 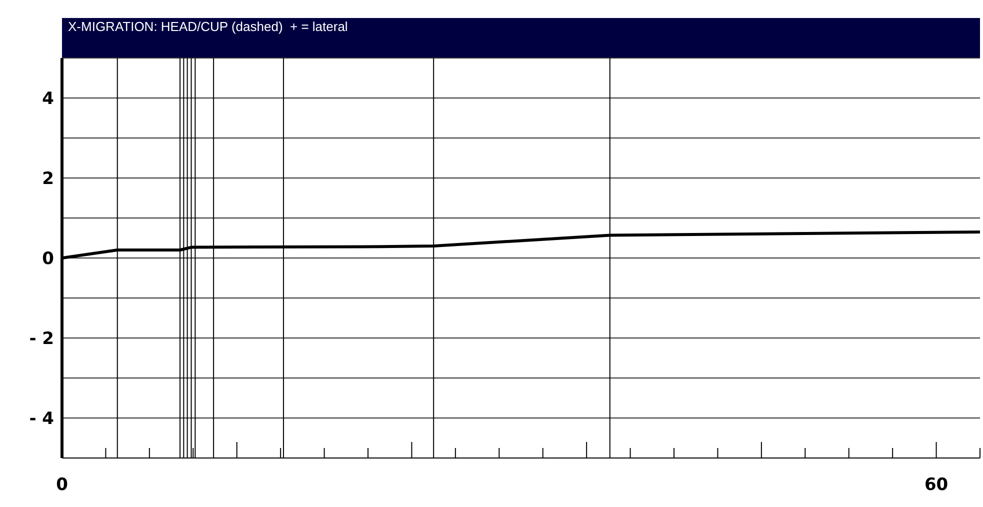 What do you see at coordinates (41, 419) in the screenshot?
I see `y-tick-label: - 4` at bounding box center [41, 419].